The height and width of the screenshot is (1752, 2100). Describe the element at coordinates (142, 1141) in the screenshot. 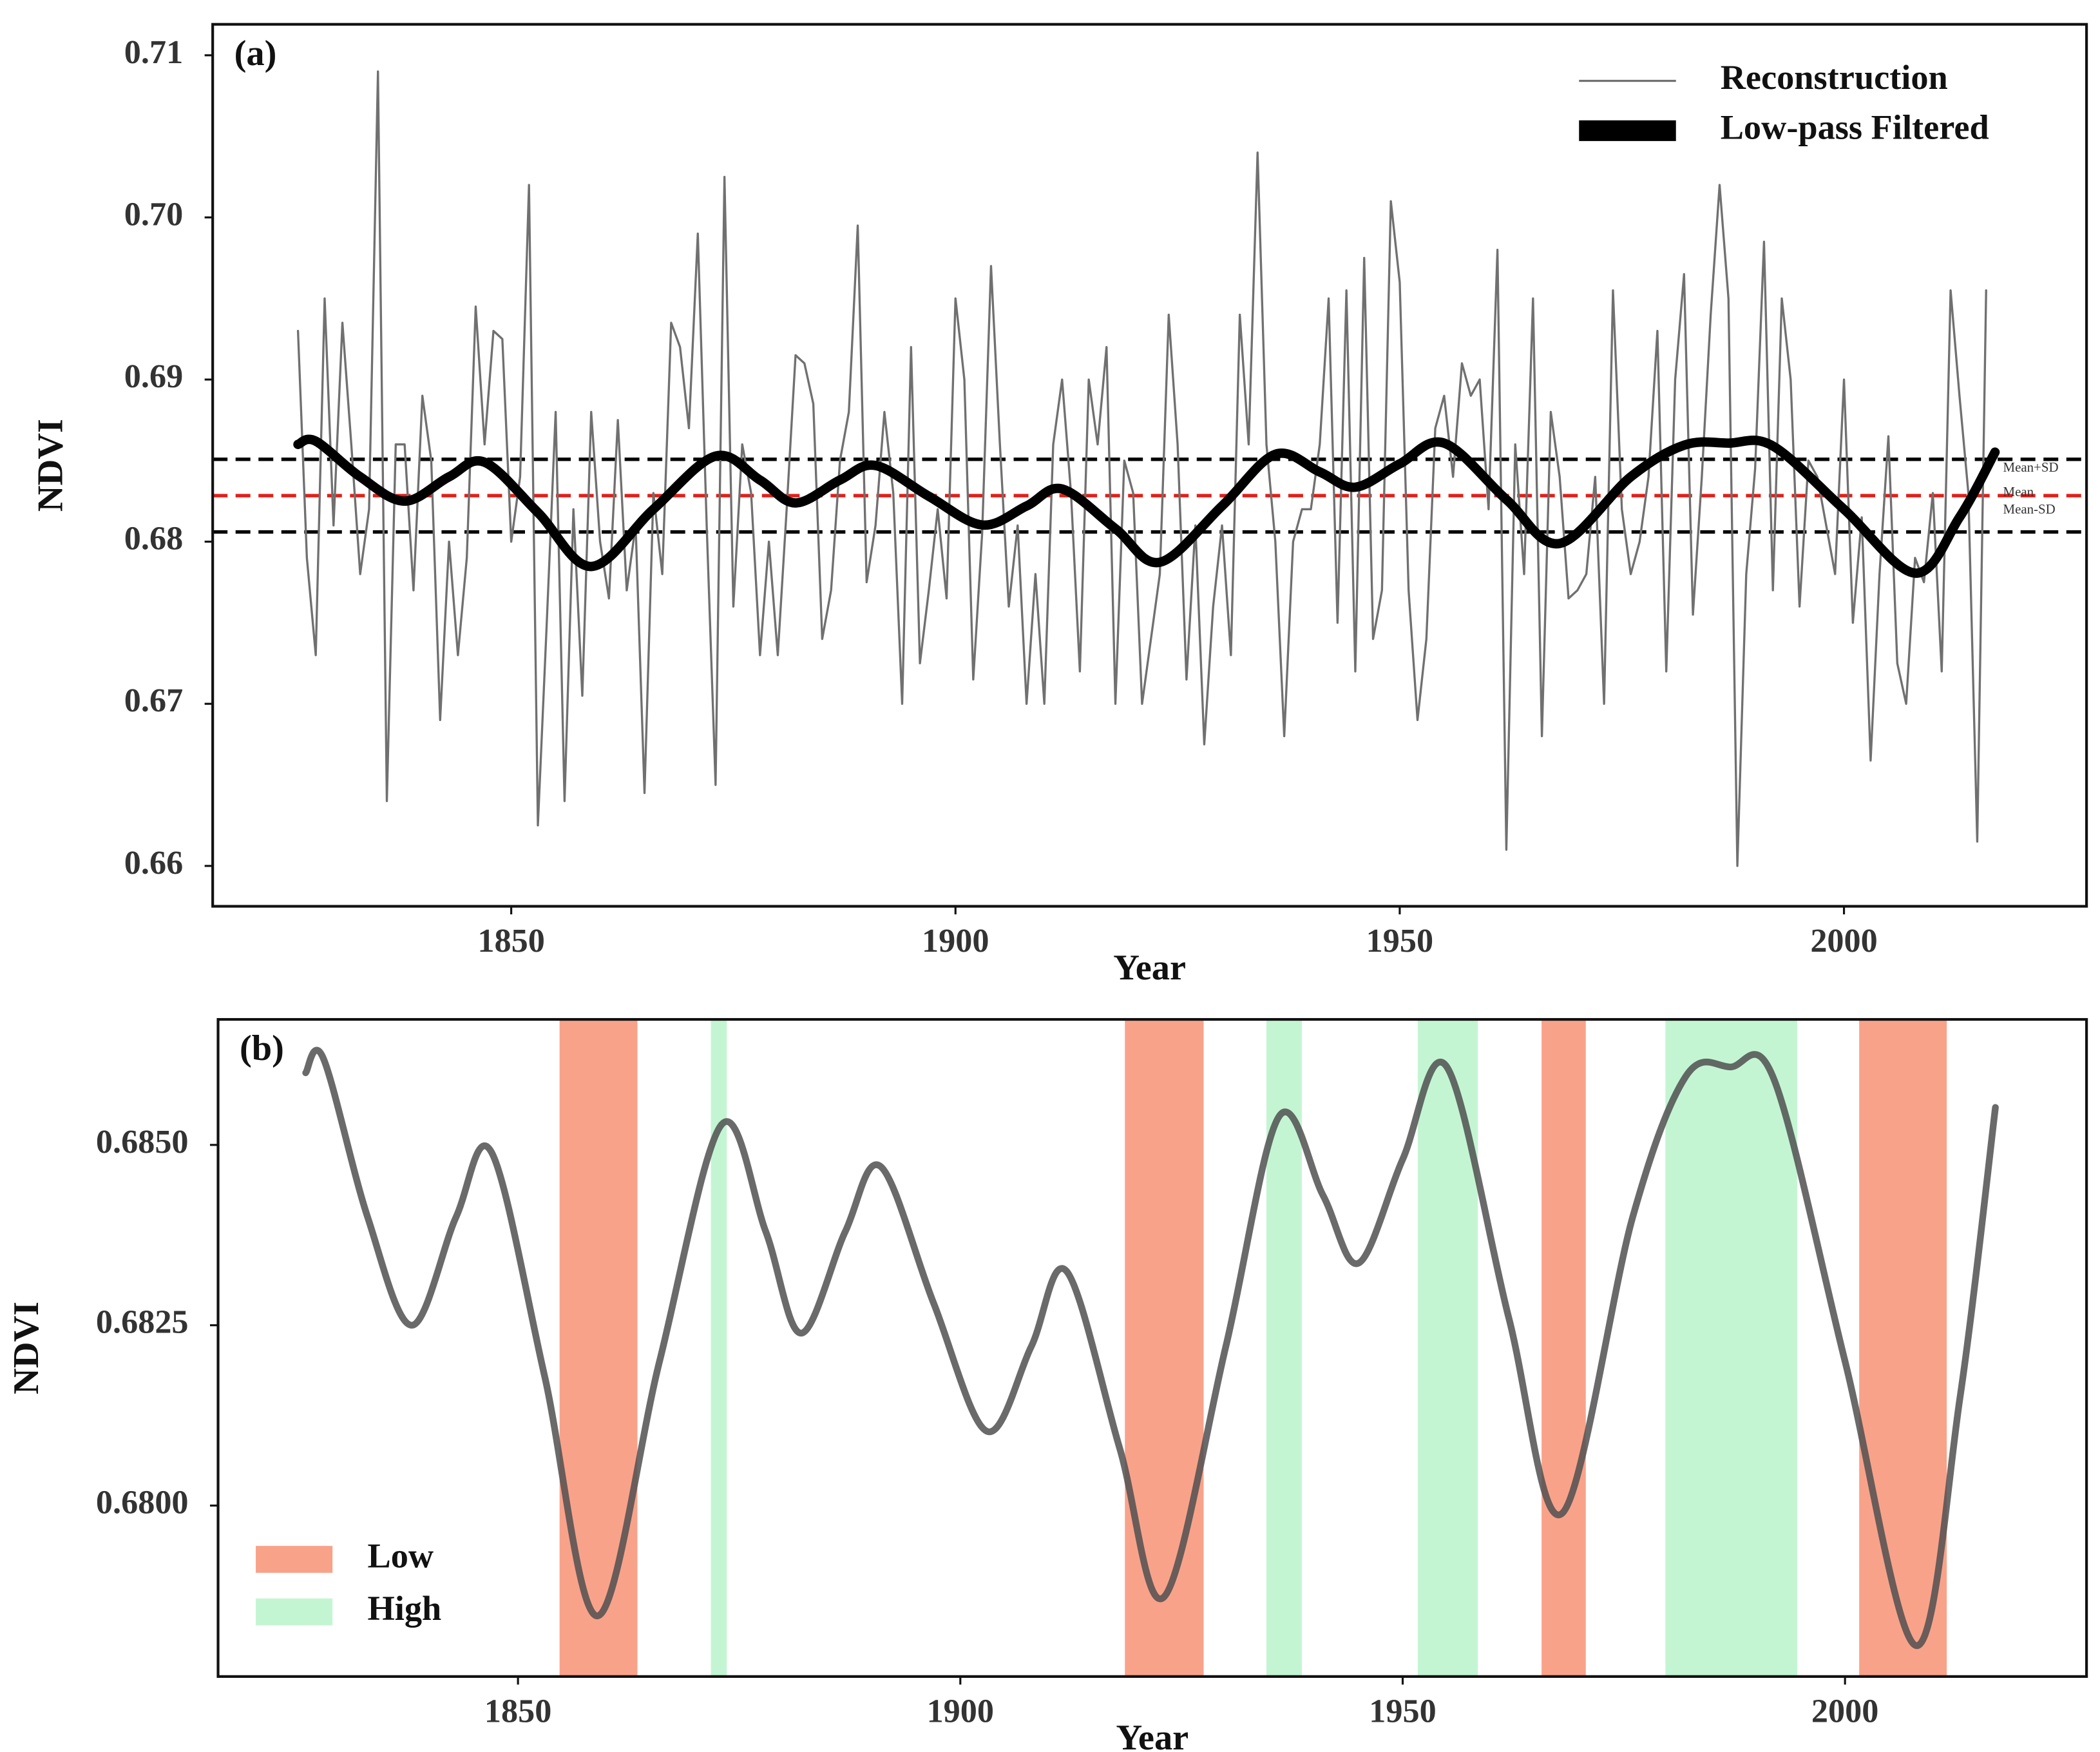

I see `y-tick-label: 0.6850` at that location.